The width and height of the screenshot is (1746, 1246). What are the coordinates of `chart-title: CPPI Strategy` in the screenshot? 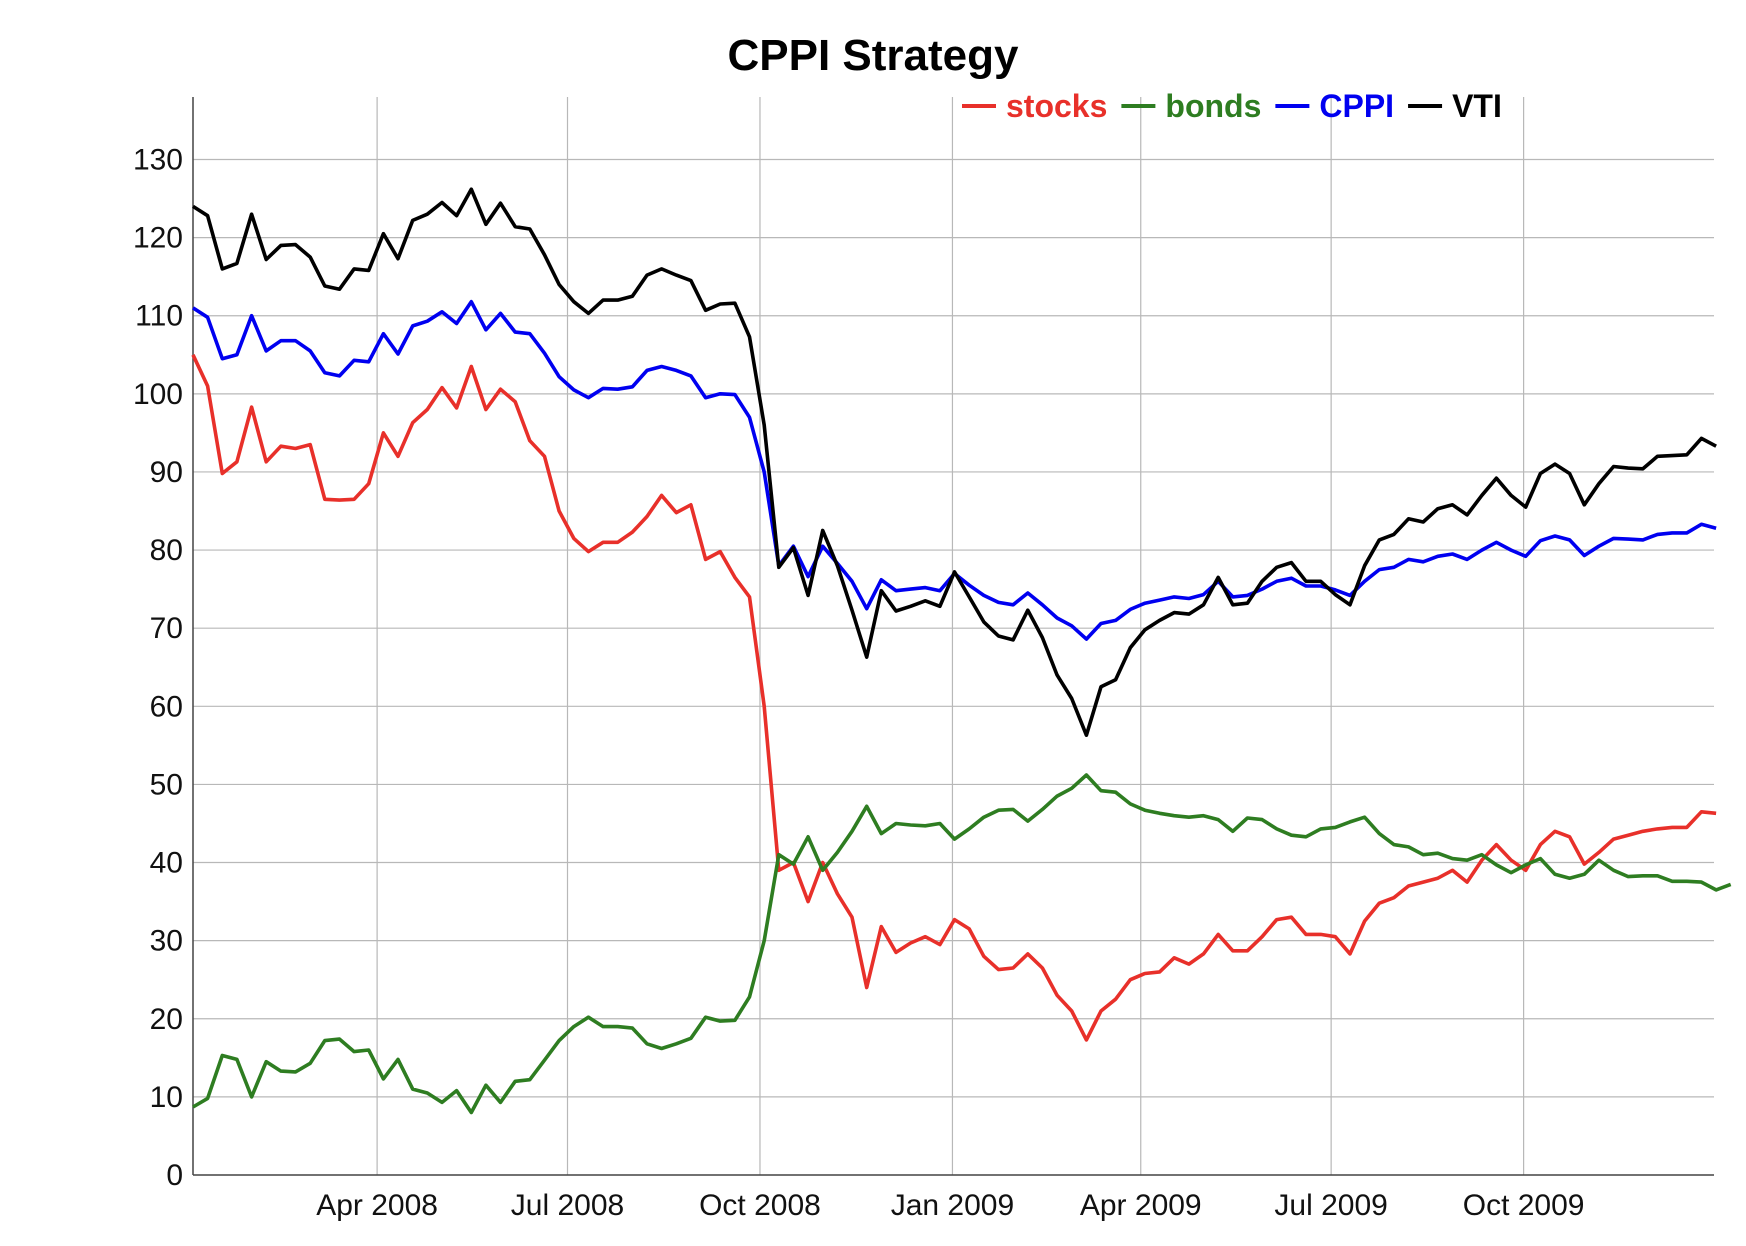 It's located at (874, 55).